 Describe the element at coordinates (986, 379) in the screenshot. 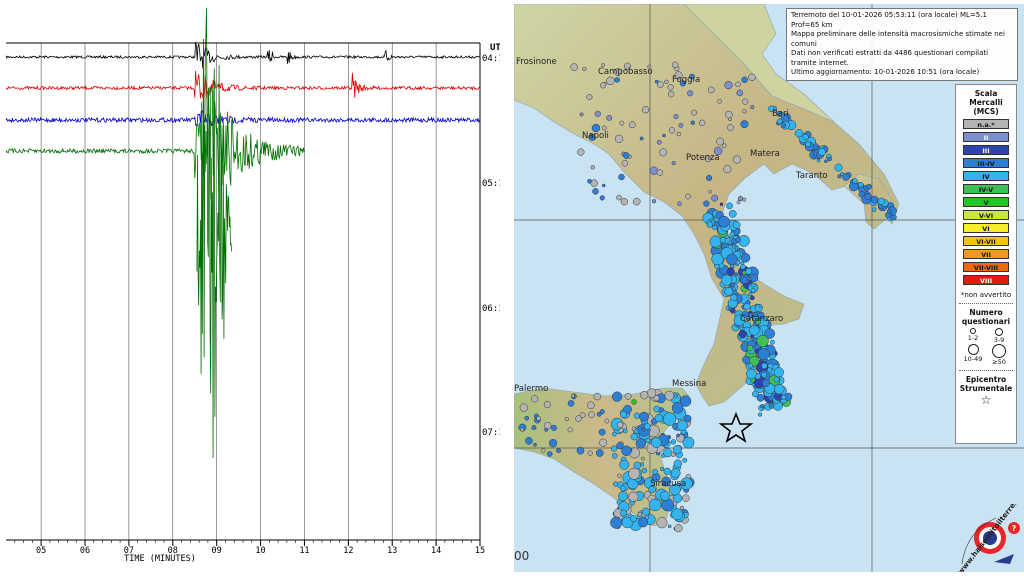

I see `epicenter-title: Epicentro` at that location.